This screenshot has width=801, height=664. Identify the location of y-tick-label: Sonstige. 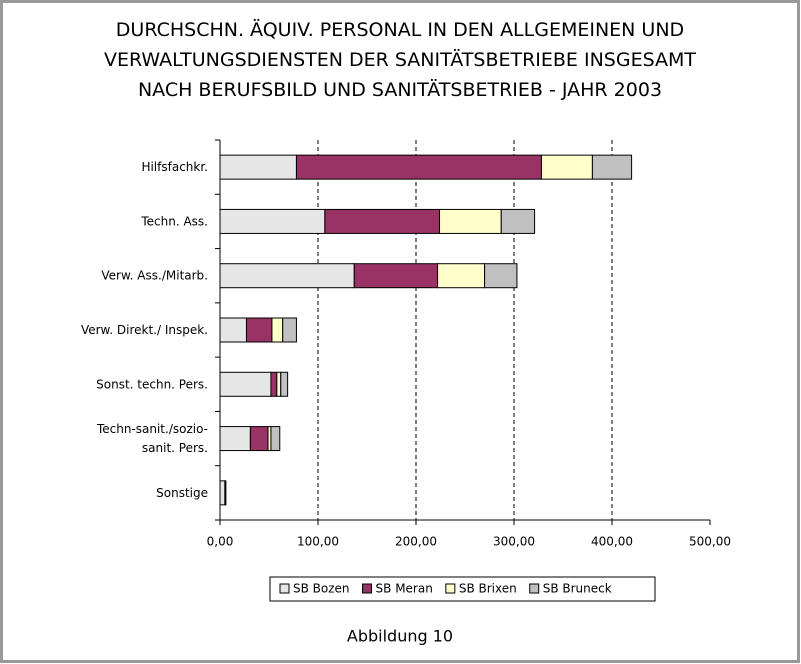
(182, 492).